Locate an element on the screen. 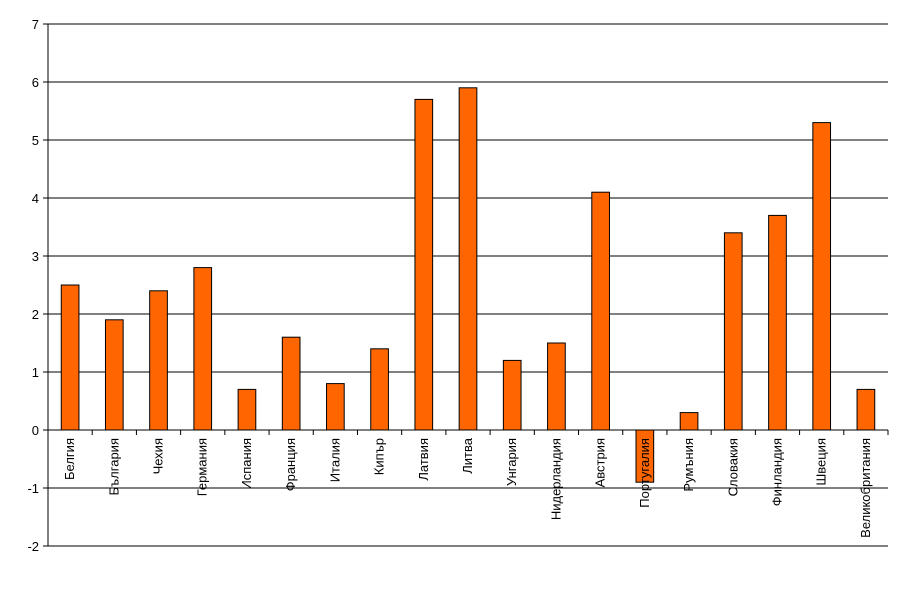 Image resolution: width=906 pixels, height=601 pixels. category-label: Испания is located at coordinates (246, 464).